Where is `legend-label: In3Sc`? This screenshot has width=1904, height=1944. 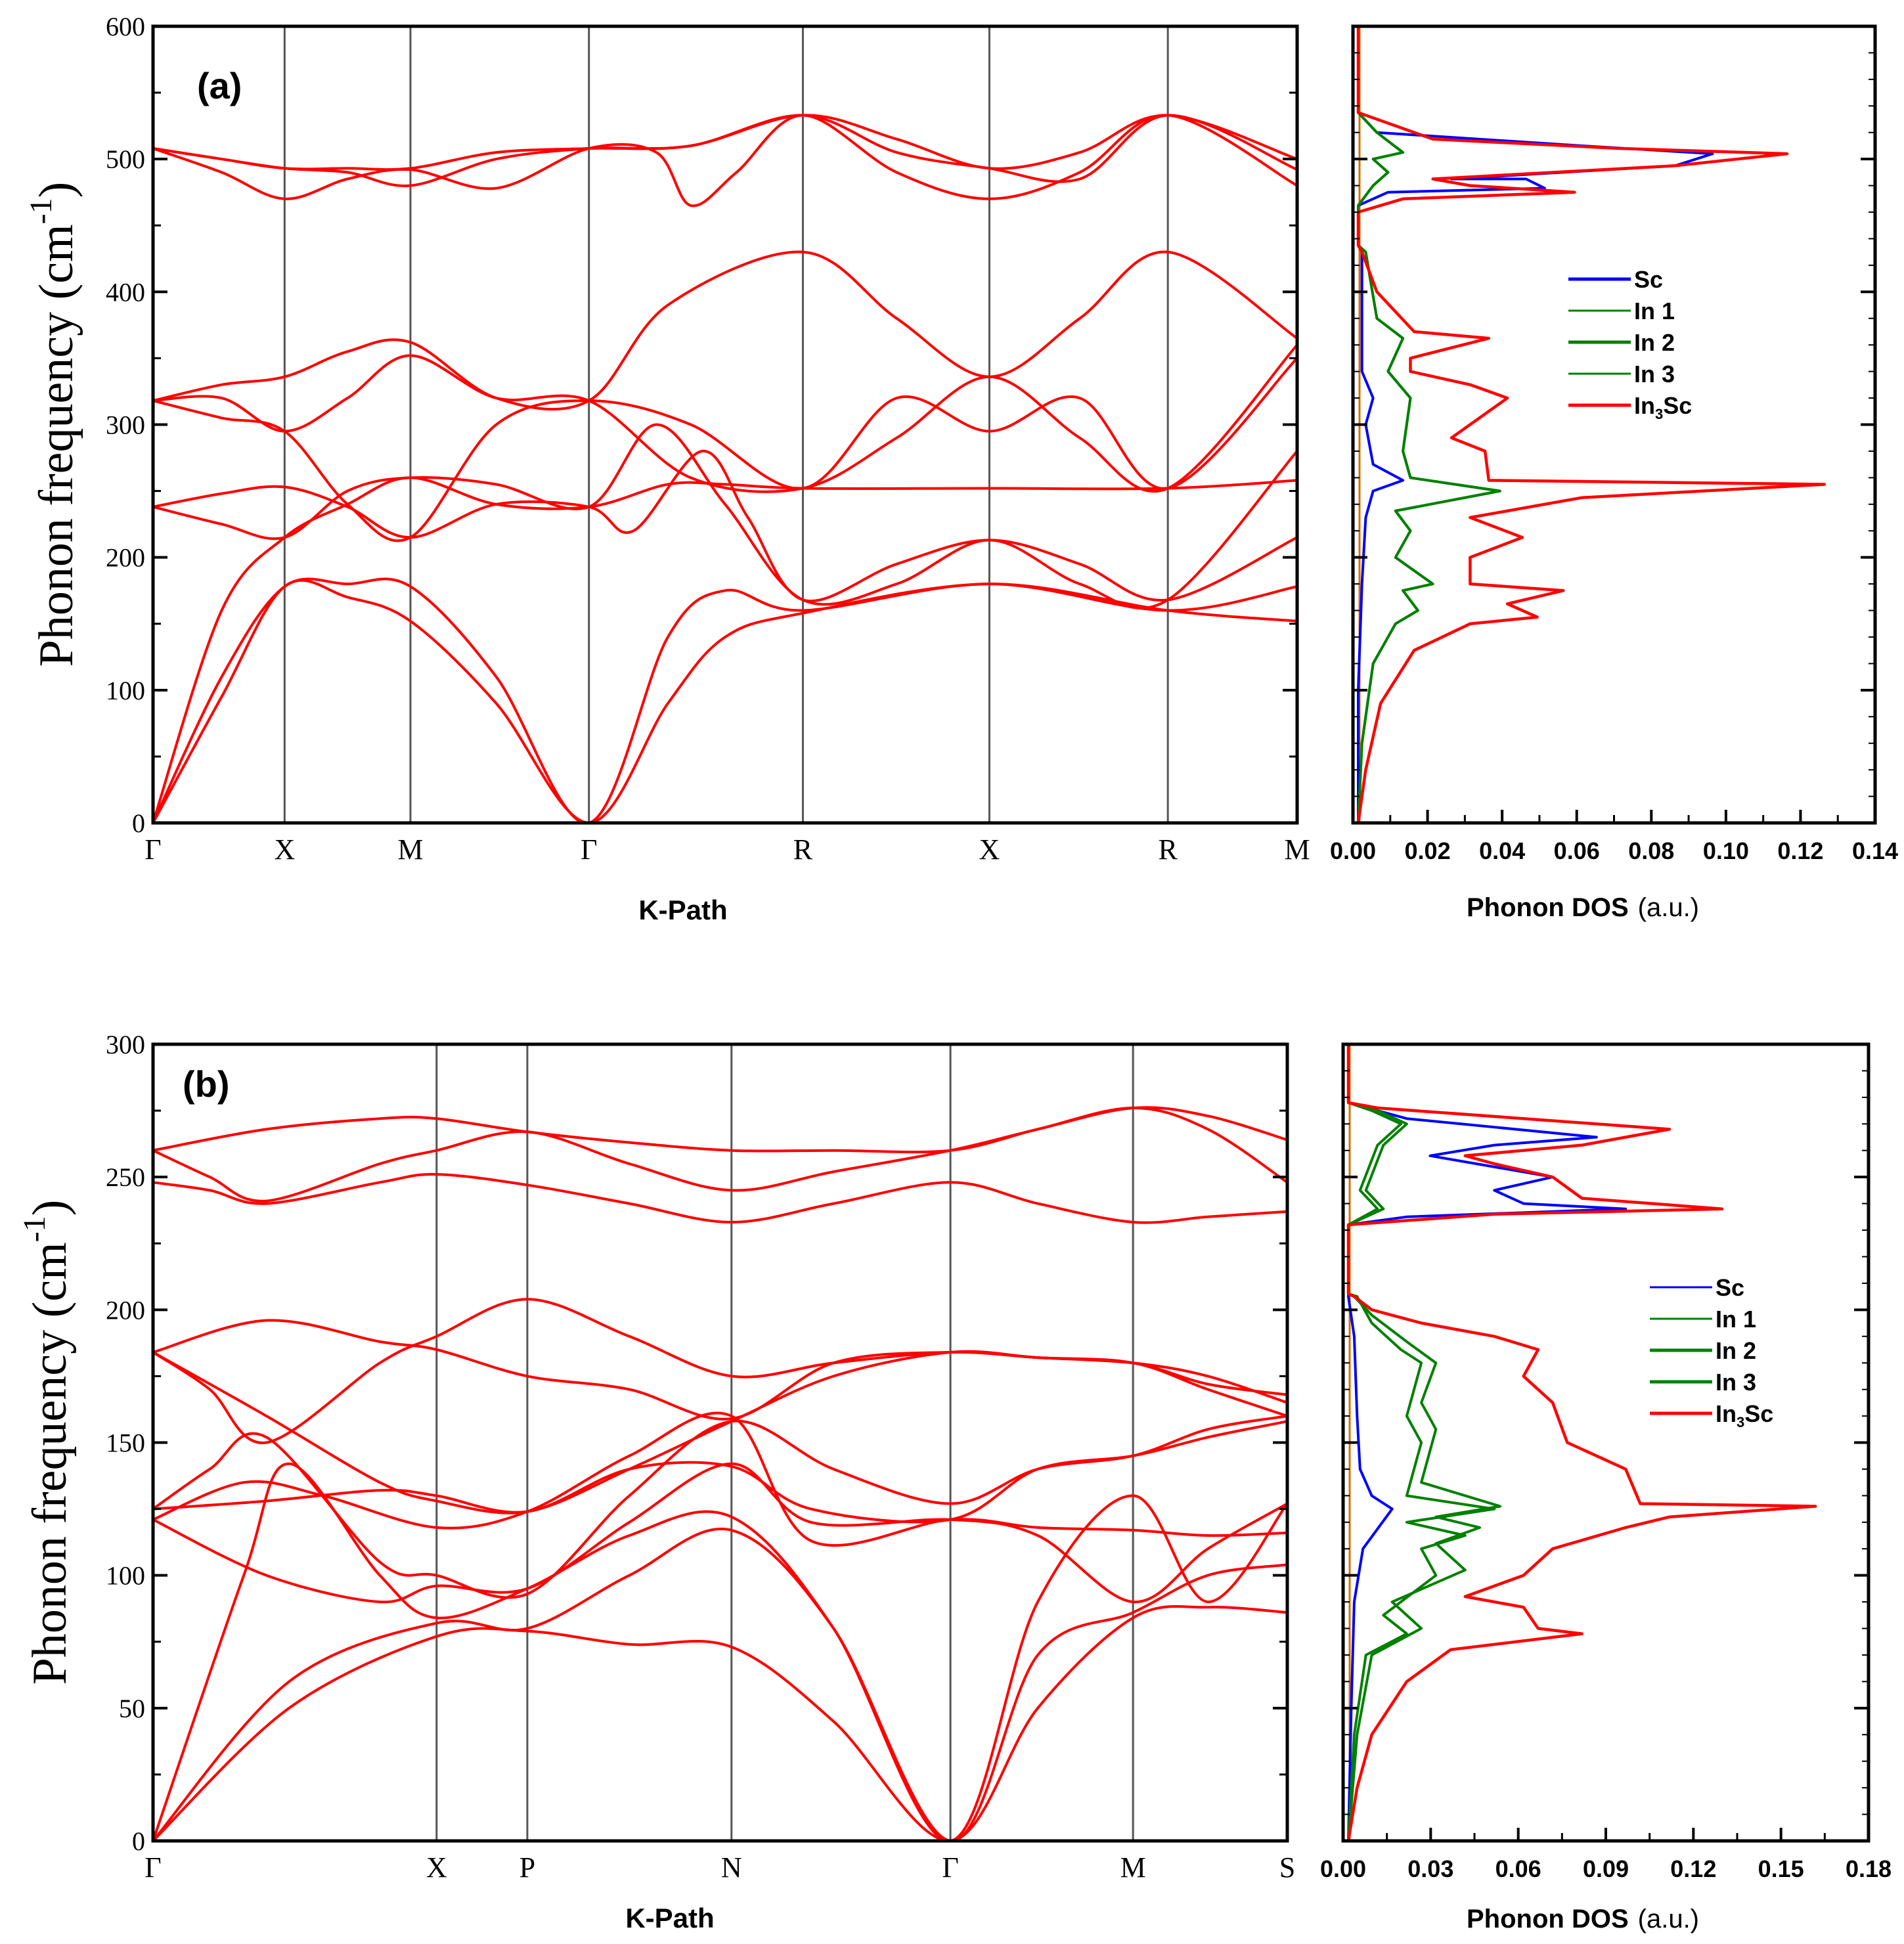 legend-label: In3Sc is located at coordinates (1663, 407).